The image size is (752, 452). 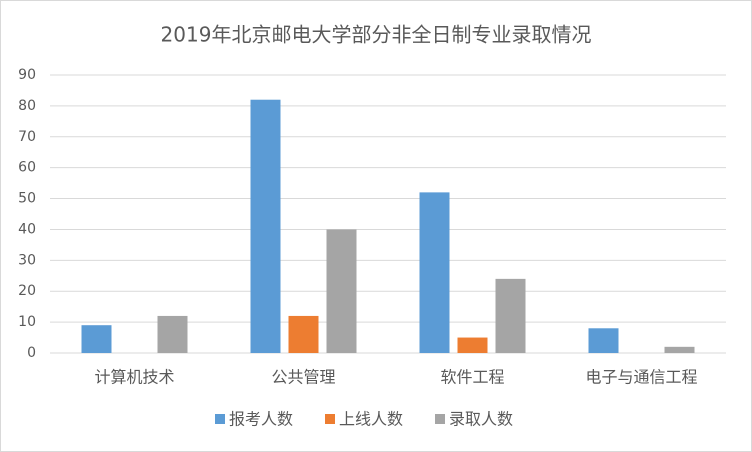 What do you see at coordinates (27, 322) in the screenshot?
I see `y-tick-label: 10` at bounding box center [27, 322].